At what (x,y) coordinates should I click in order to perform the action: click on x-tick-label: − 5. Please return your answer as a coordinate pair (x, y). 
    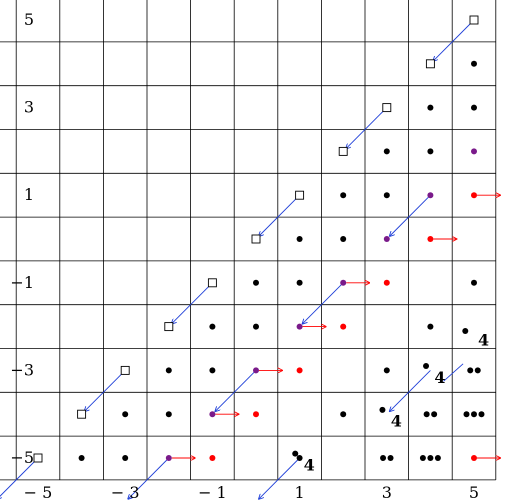
    Looking at the image, I should click on (38, 492).